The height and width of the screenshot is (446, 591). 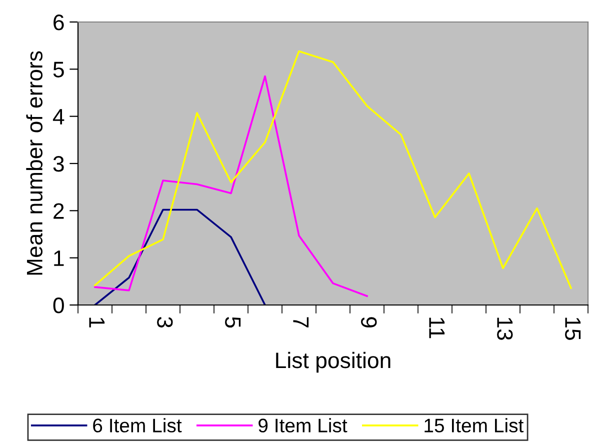 What do you see at coordinates (303, 425) in the screenshot?
I see `legend-label: 9 Item List` at bounding box center [303, 425].